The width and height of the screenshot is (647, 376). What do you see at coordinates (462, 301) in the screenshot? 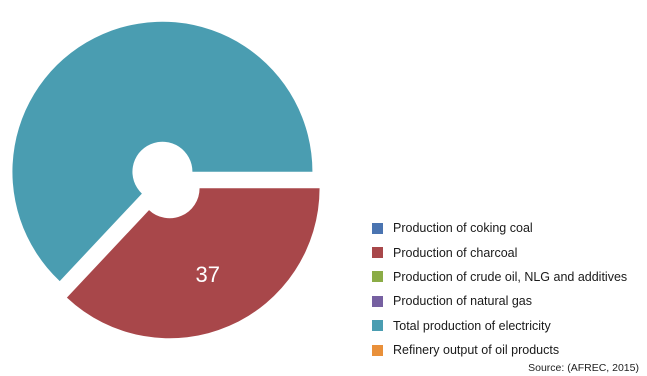
I see `legend-label: Production of natural gas` at bounding box center [462, 301].